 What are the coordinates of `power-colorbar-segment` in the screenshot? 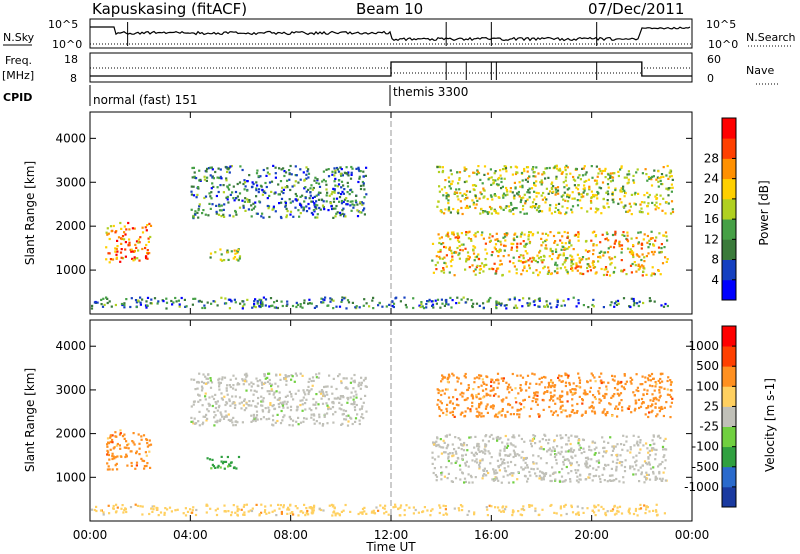 It's located at (729, 290).